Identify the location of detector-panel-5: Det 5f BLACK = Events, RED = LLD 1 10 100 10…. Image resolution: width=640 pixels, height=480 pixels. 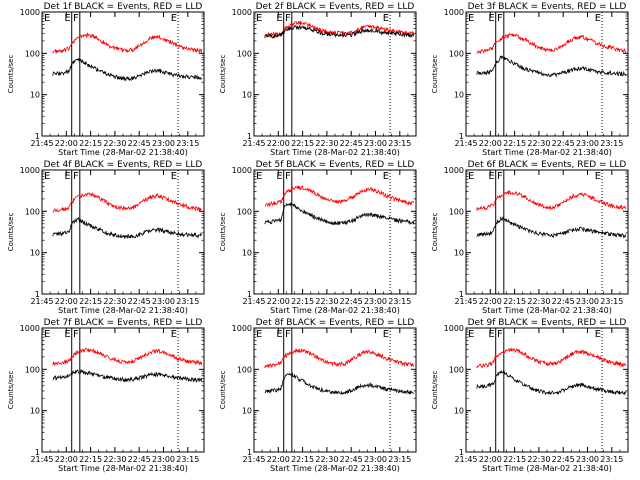
(318, 237).